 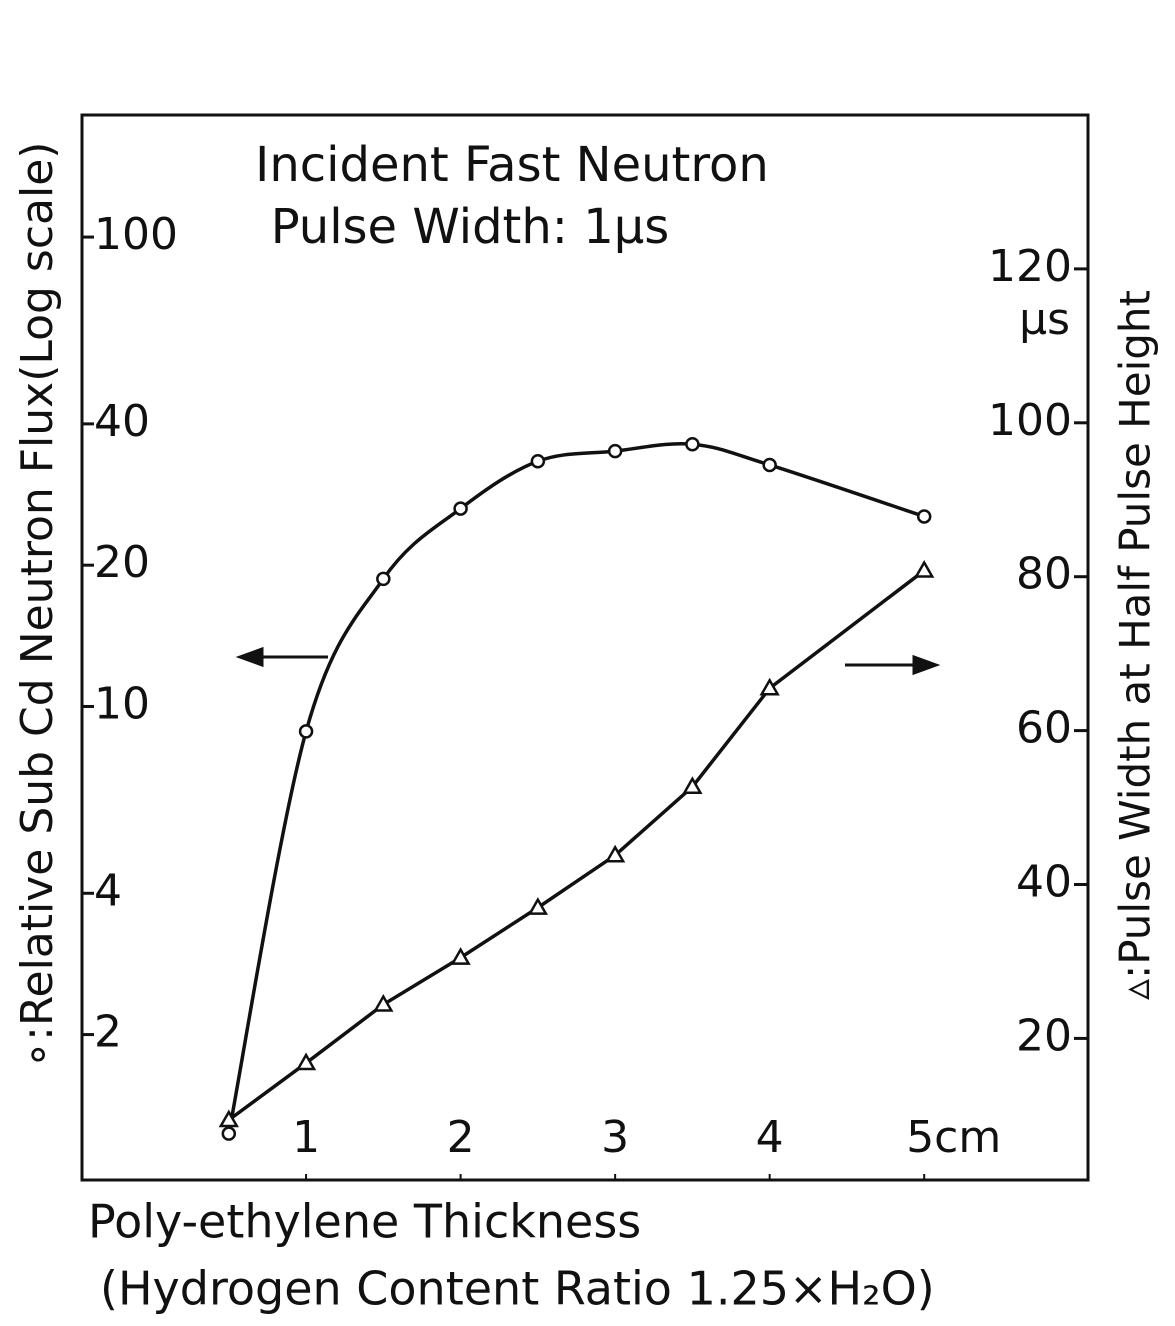 What do you see at coordinates (517, 1289) in the screenshot?
I see `x-axis-label: (Hydrogen Content Ratio 1.25×H₂O)` at bounding box center [517, 1289].